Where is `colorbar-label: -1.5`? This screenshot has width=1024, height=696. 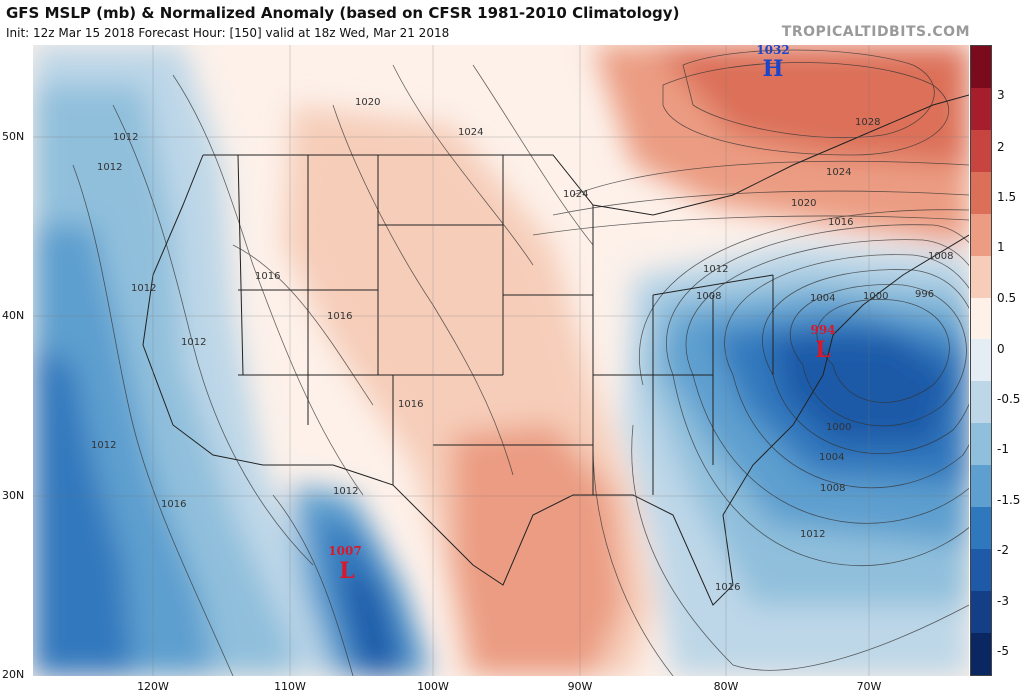 colorbar-label: -1.5 is located at coordinates (1009, 500).